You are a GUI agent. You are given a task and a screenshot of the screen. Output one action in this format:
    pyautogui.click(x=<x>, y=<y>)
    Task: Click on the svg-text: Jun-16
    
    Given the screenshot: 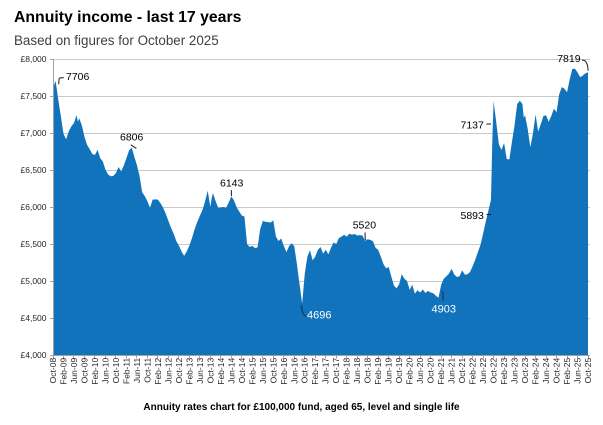 What is the action you would take?
    pyautogui.click(x=294, y=371)
    